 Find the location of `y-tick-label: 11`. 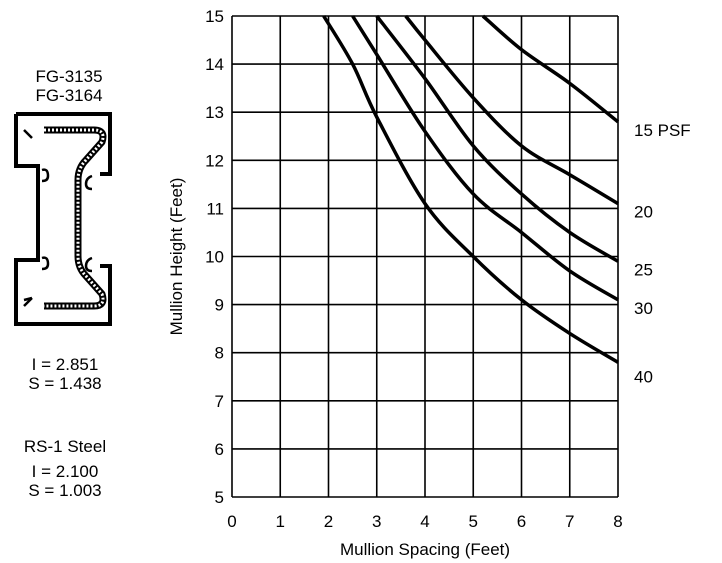

y-tick-label: 11 is located at coordinates (215, 208).